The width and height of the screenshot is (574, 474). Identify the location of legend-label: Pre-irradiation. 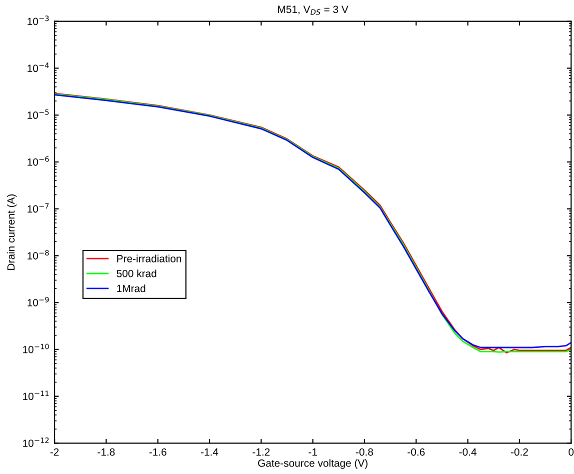
(149, 258).